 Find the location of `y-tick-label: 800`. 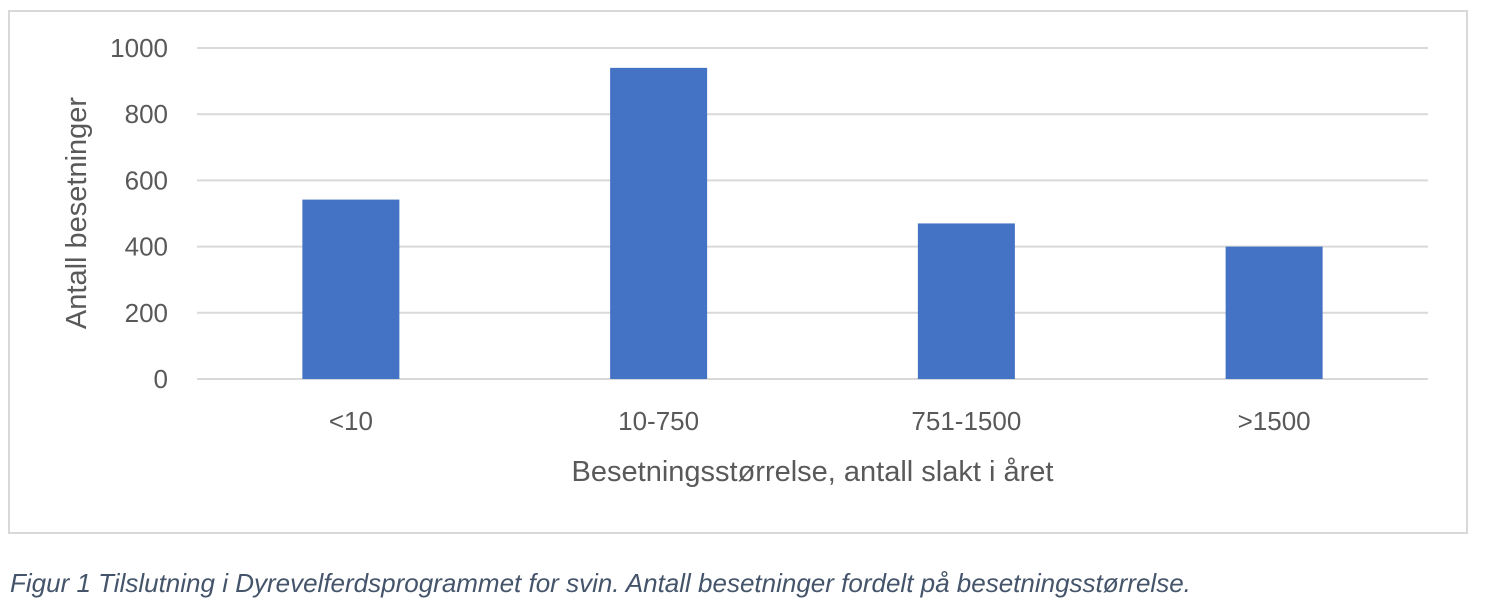

y-tick-label: 800 is located at coordinates (146, 114).